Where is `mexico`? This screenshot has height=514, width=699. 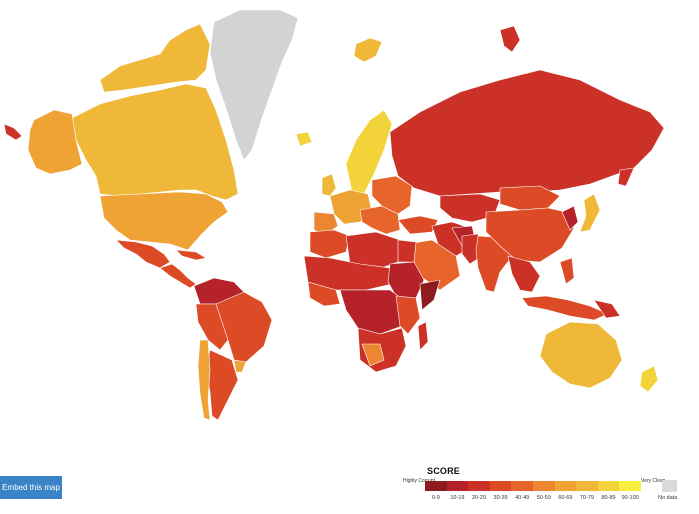 mexico is located at coordinates (143, 254).